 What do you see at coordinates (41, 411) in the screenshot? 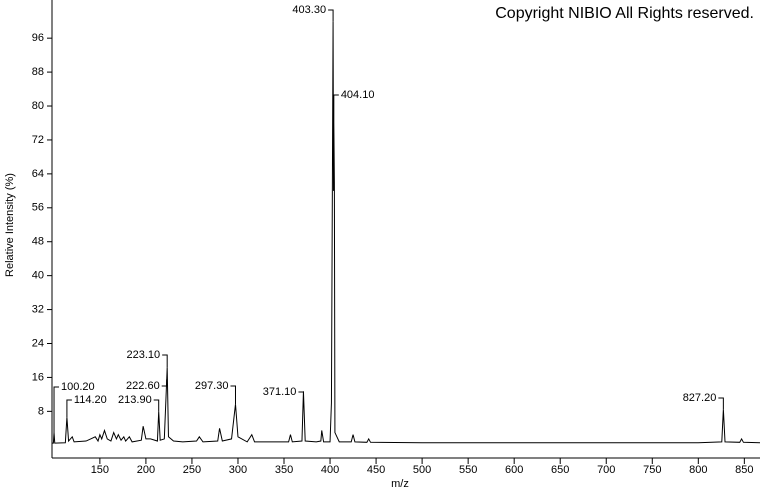
I see `y-tick-label: 8` at bounding box center [41, 411].